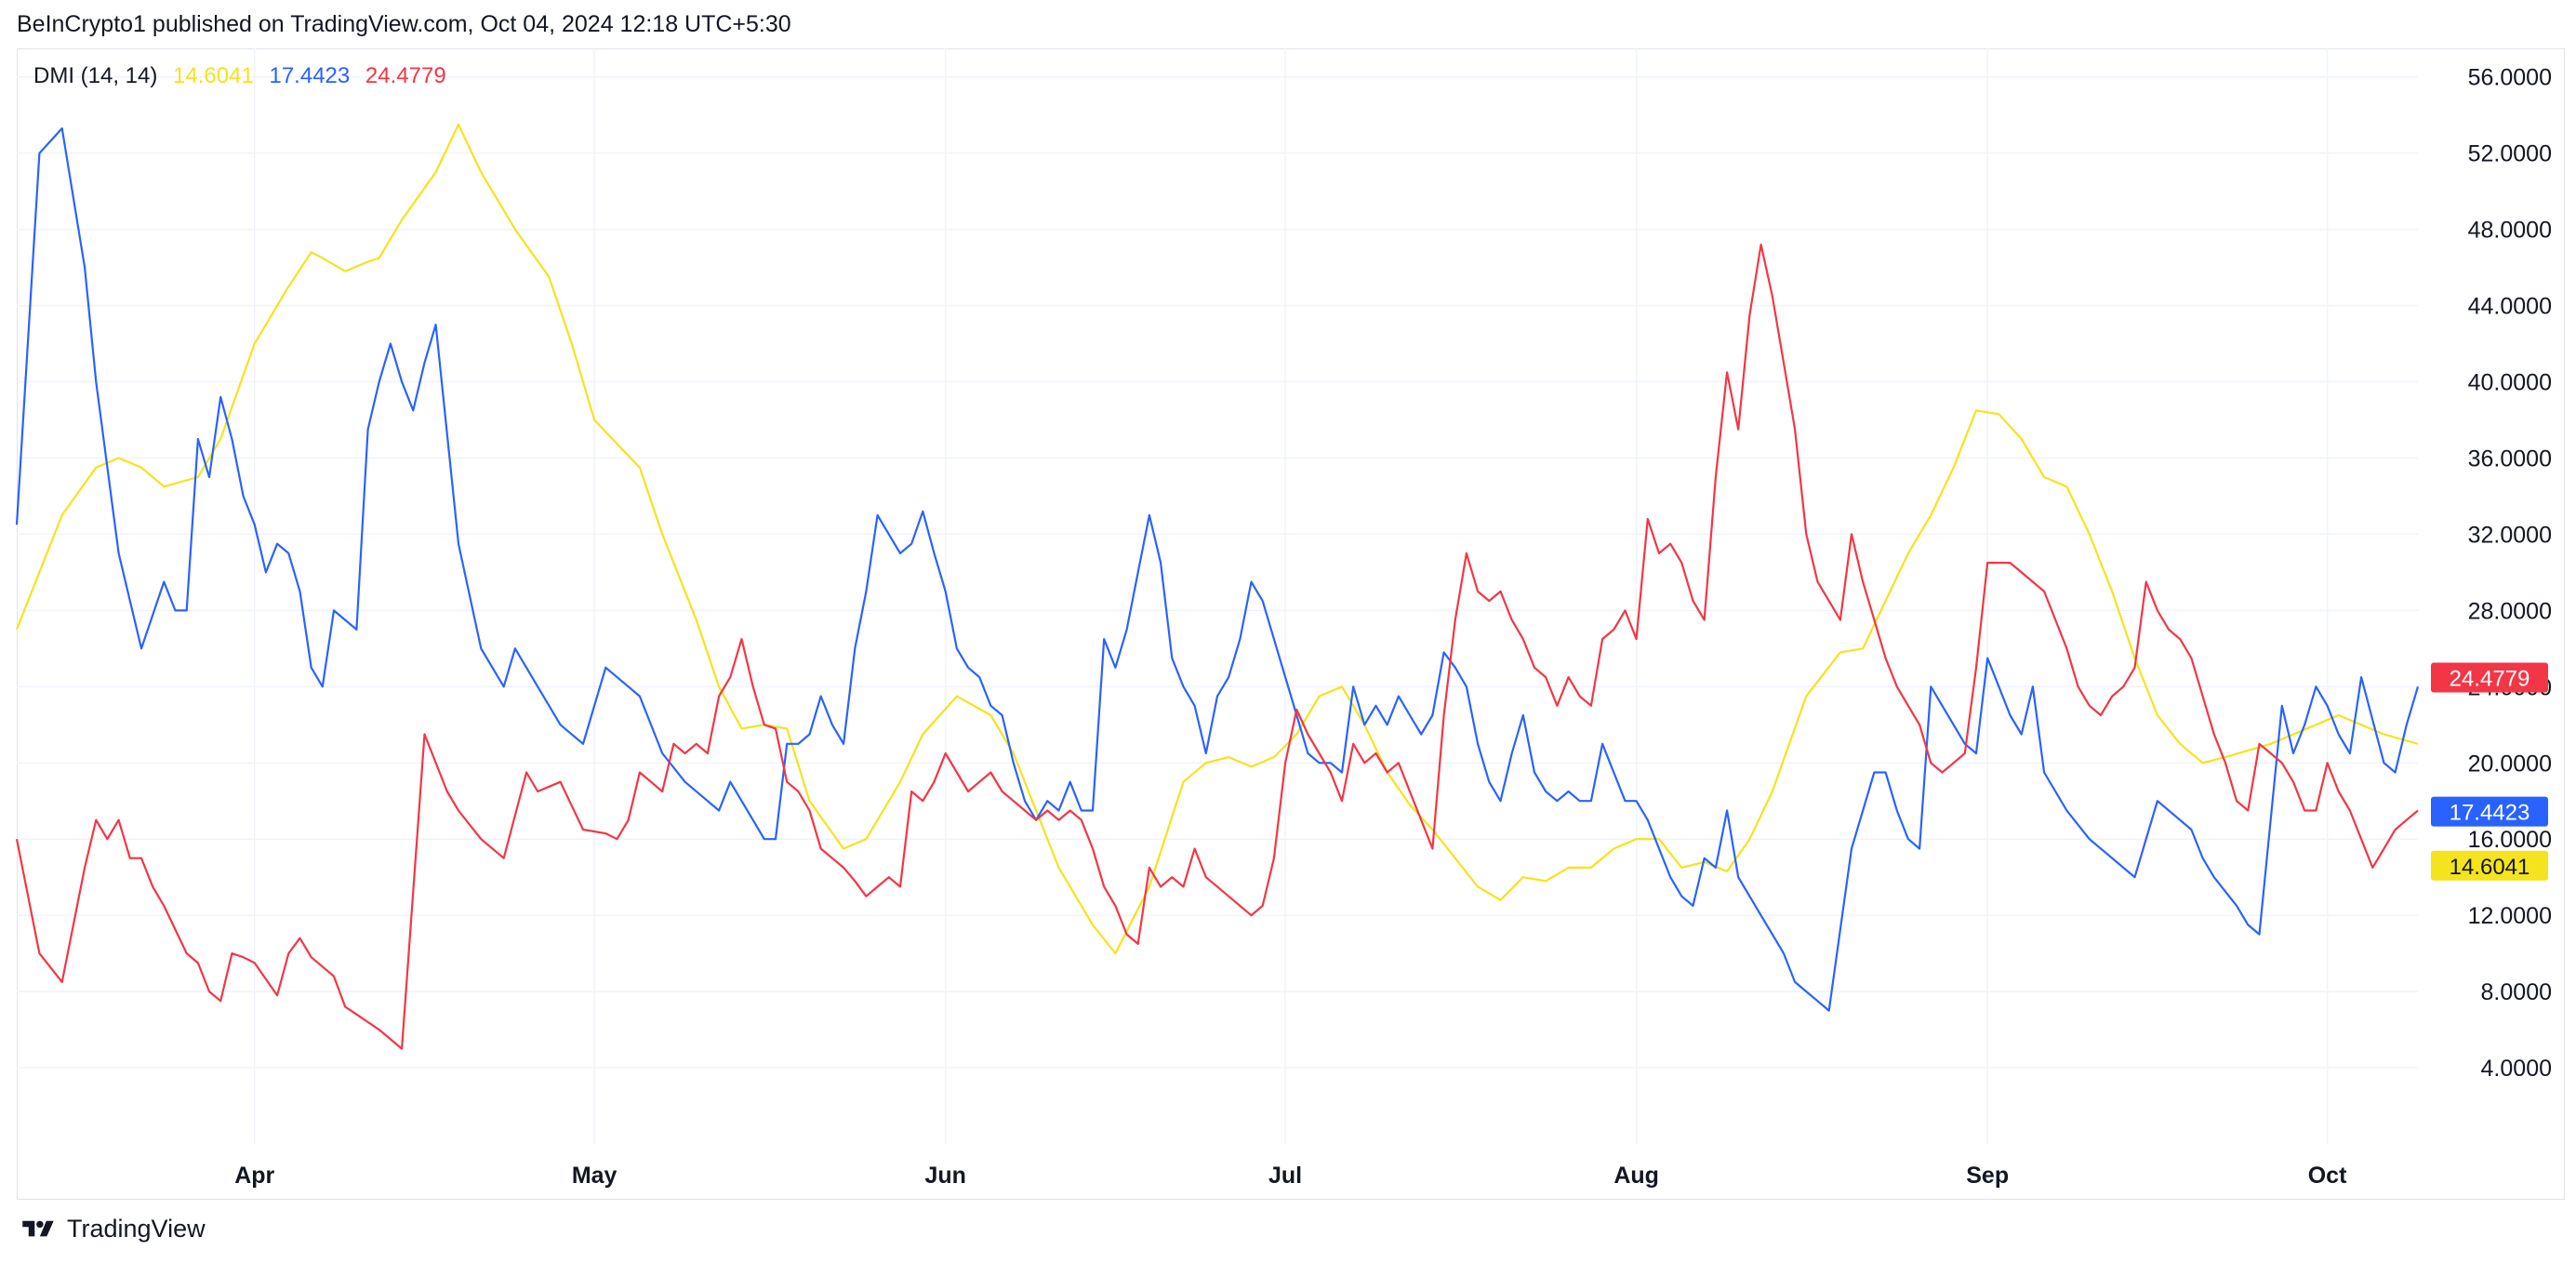  Describe the element at coordinates (2510, 307) in the screenshot. I see `y-tick-label: 44.0000` at that location.